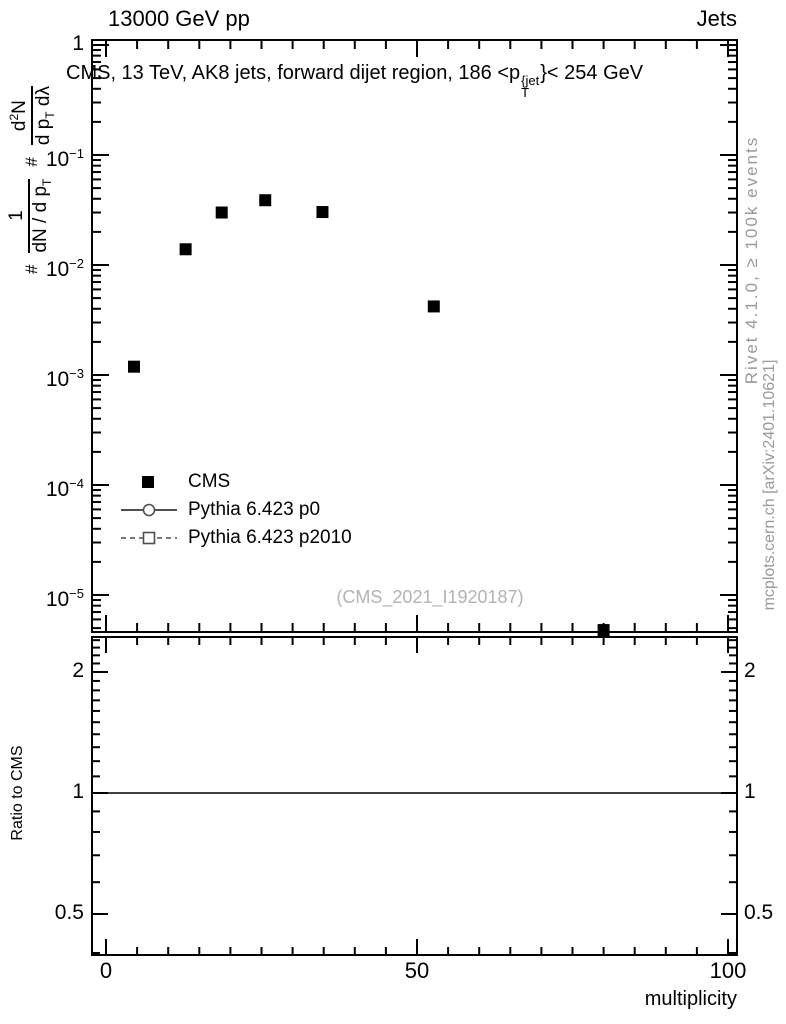 The height and width of the screenshot is (1024, 786). Describe the element at coordinates (64, 488) in the screenshot. I see `main-y-tick-label: 10⁻⁴` at that location.